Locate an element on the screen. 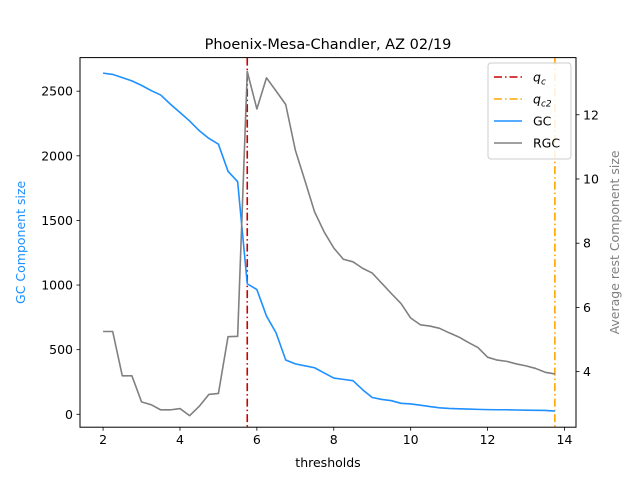 This screenshot has height=484, width=640. y-tick-label-right: 4 is located at coordinates (587, 371).